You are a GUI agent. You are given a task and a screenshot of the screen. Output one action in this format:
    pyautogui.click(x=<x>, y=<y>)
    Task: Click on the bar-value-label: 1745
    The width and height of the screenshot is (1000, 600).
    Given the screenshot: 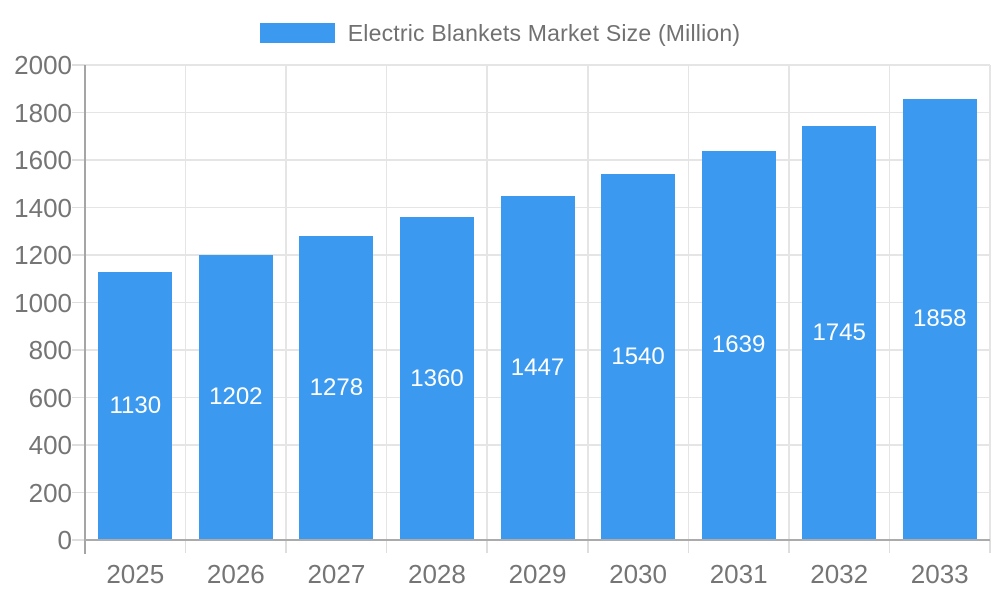 What is the action you would take?
    pyautogui.click(x=839, y=332)
    